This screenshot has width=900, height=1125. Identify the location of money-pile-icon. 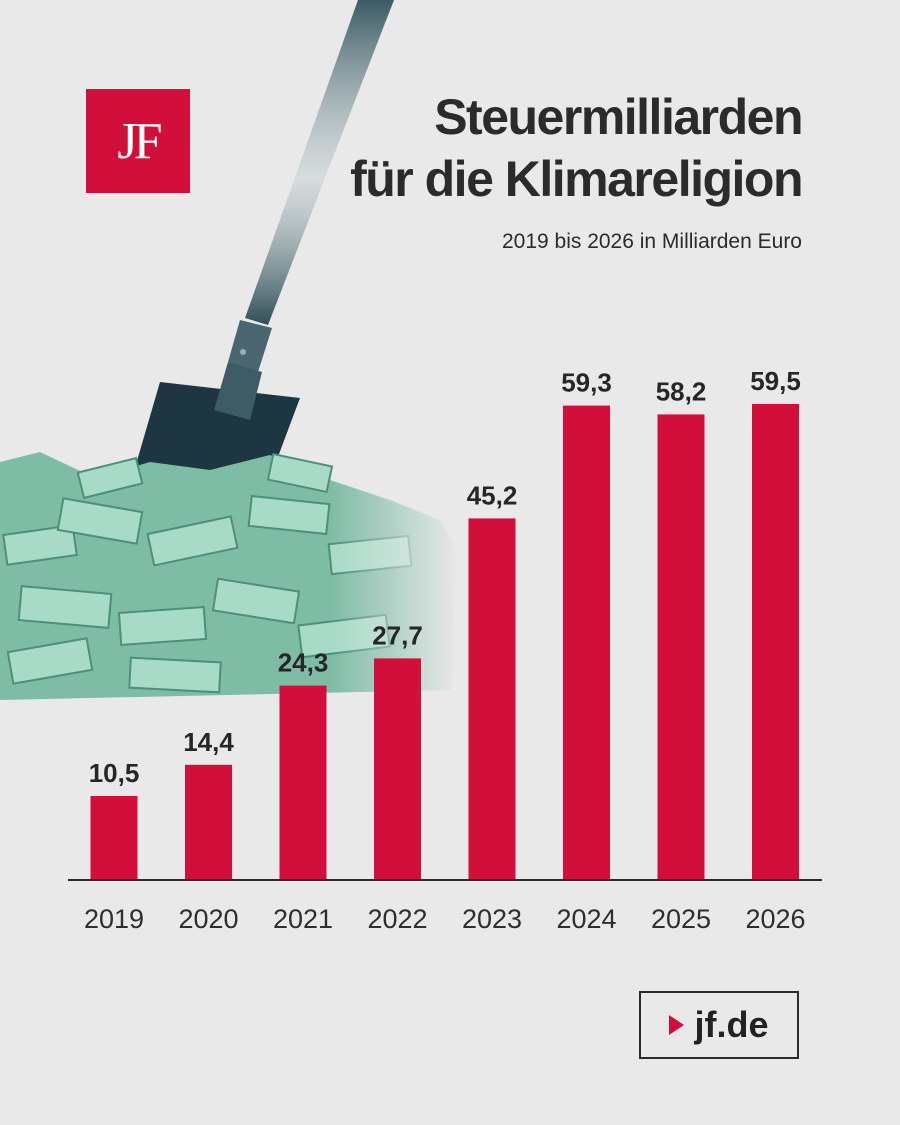
(230, 575).